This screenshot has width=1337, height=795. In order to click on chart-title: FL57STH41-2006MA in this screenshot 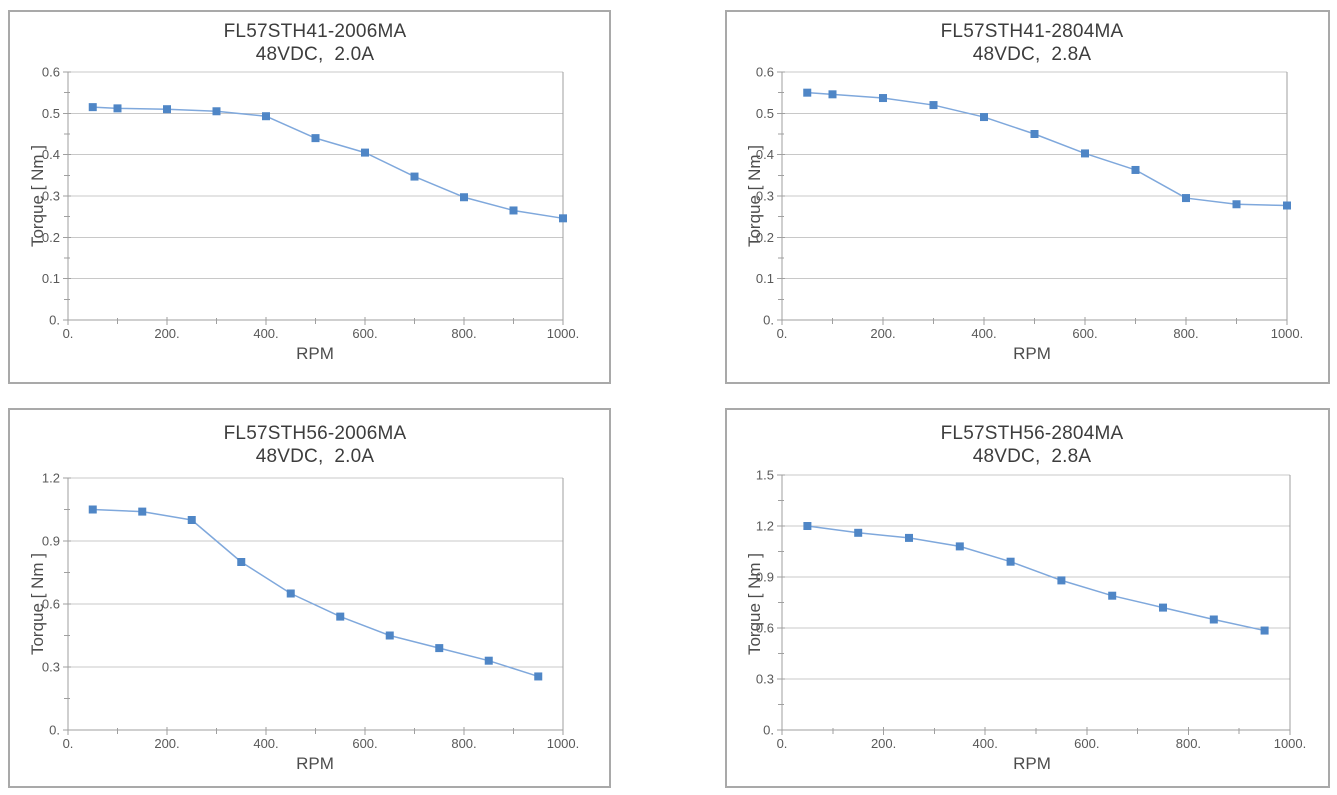, I will do `click(315, 31)`.